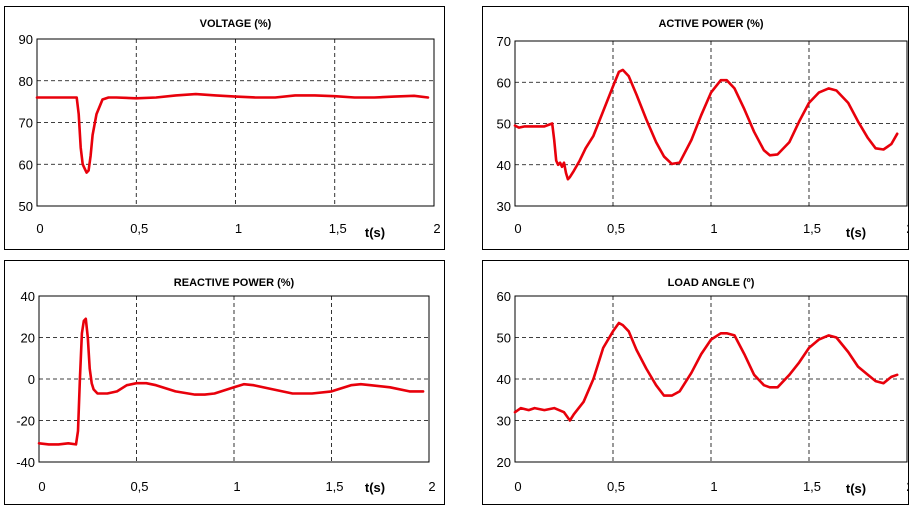  Describe the element at coordinates (234, 283) in the screenshot. I see `chart-title: REACTIVE POWER (%)` at that location.